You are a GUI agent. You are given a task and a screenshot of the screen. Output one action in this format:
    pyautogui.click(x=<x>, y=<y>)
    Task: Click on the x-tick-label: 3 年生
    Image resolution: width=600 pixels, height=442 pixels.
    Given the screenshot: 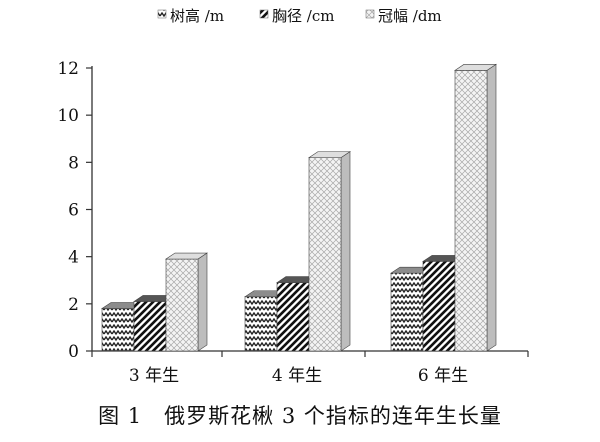 What is the action you would take?
    pyautogui.click(x=154, y=376)
    